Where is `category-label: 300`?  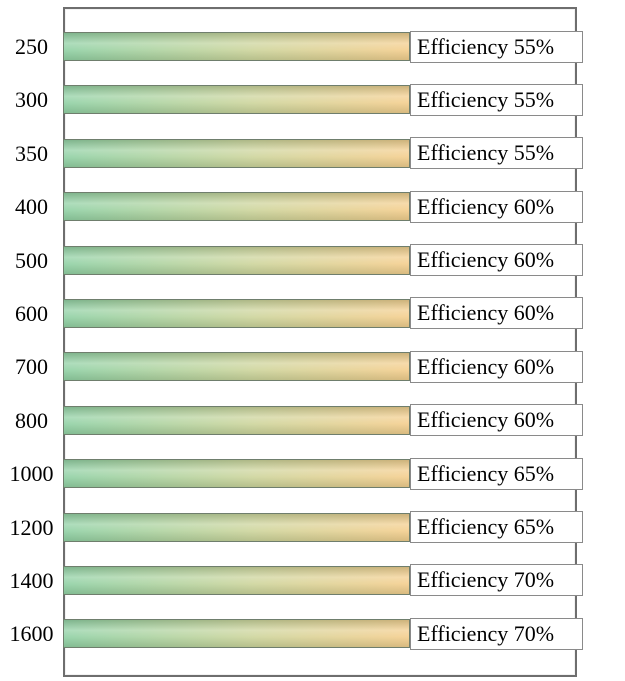
category-label: 300 is located at coordinates (31, 100).